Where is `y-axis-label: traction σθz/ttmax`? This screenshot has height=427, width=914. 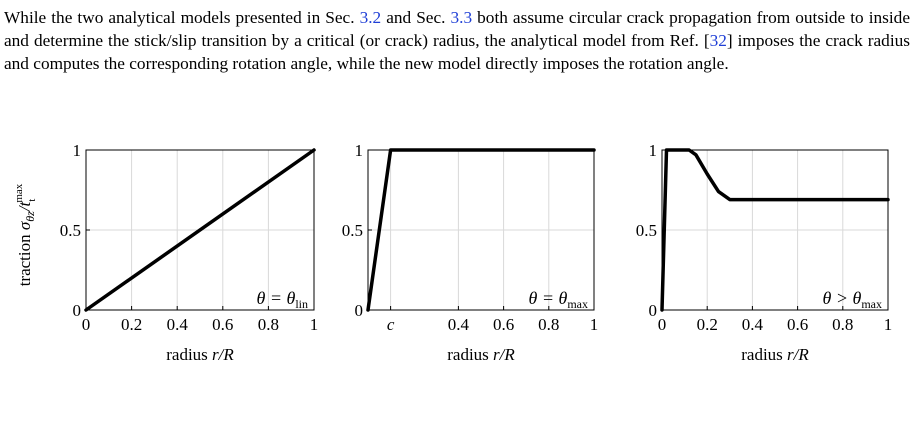
y-axis-label: traction σθz/ttmax is located at coordinates (25, 234).